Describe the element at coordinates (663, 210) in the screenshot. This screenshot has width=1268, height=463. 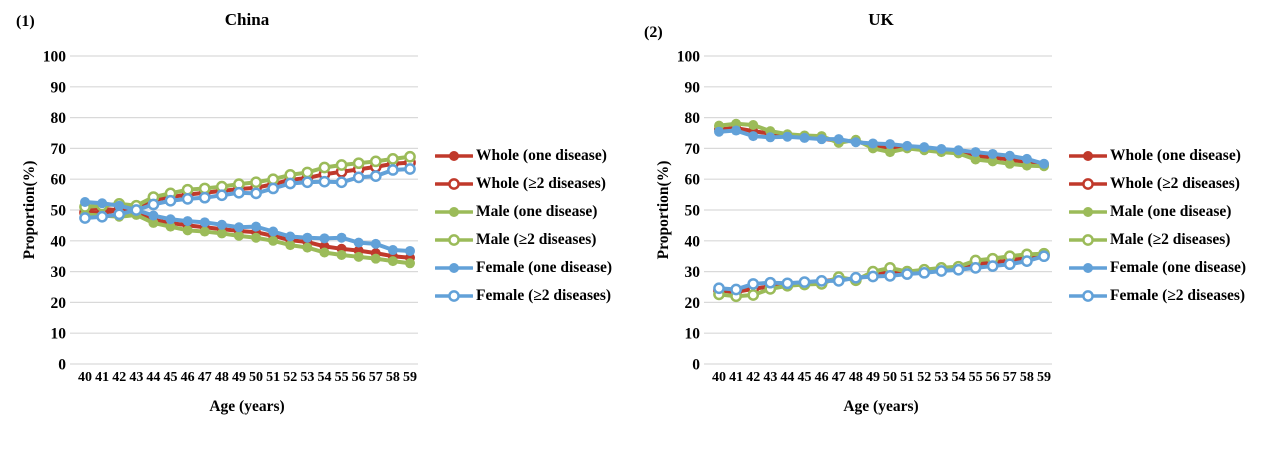
I see `y-axis-title-uk: Proportion(%)` at that location.